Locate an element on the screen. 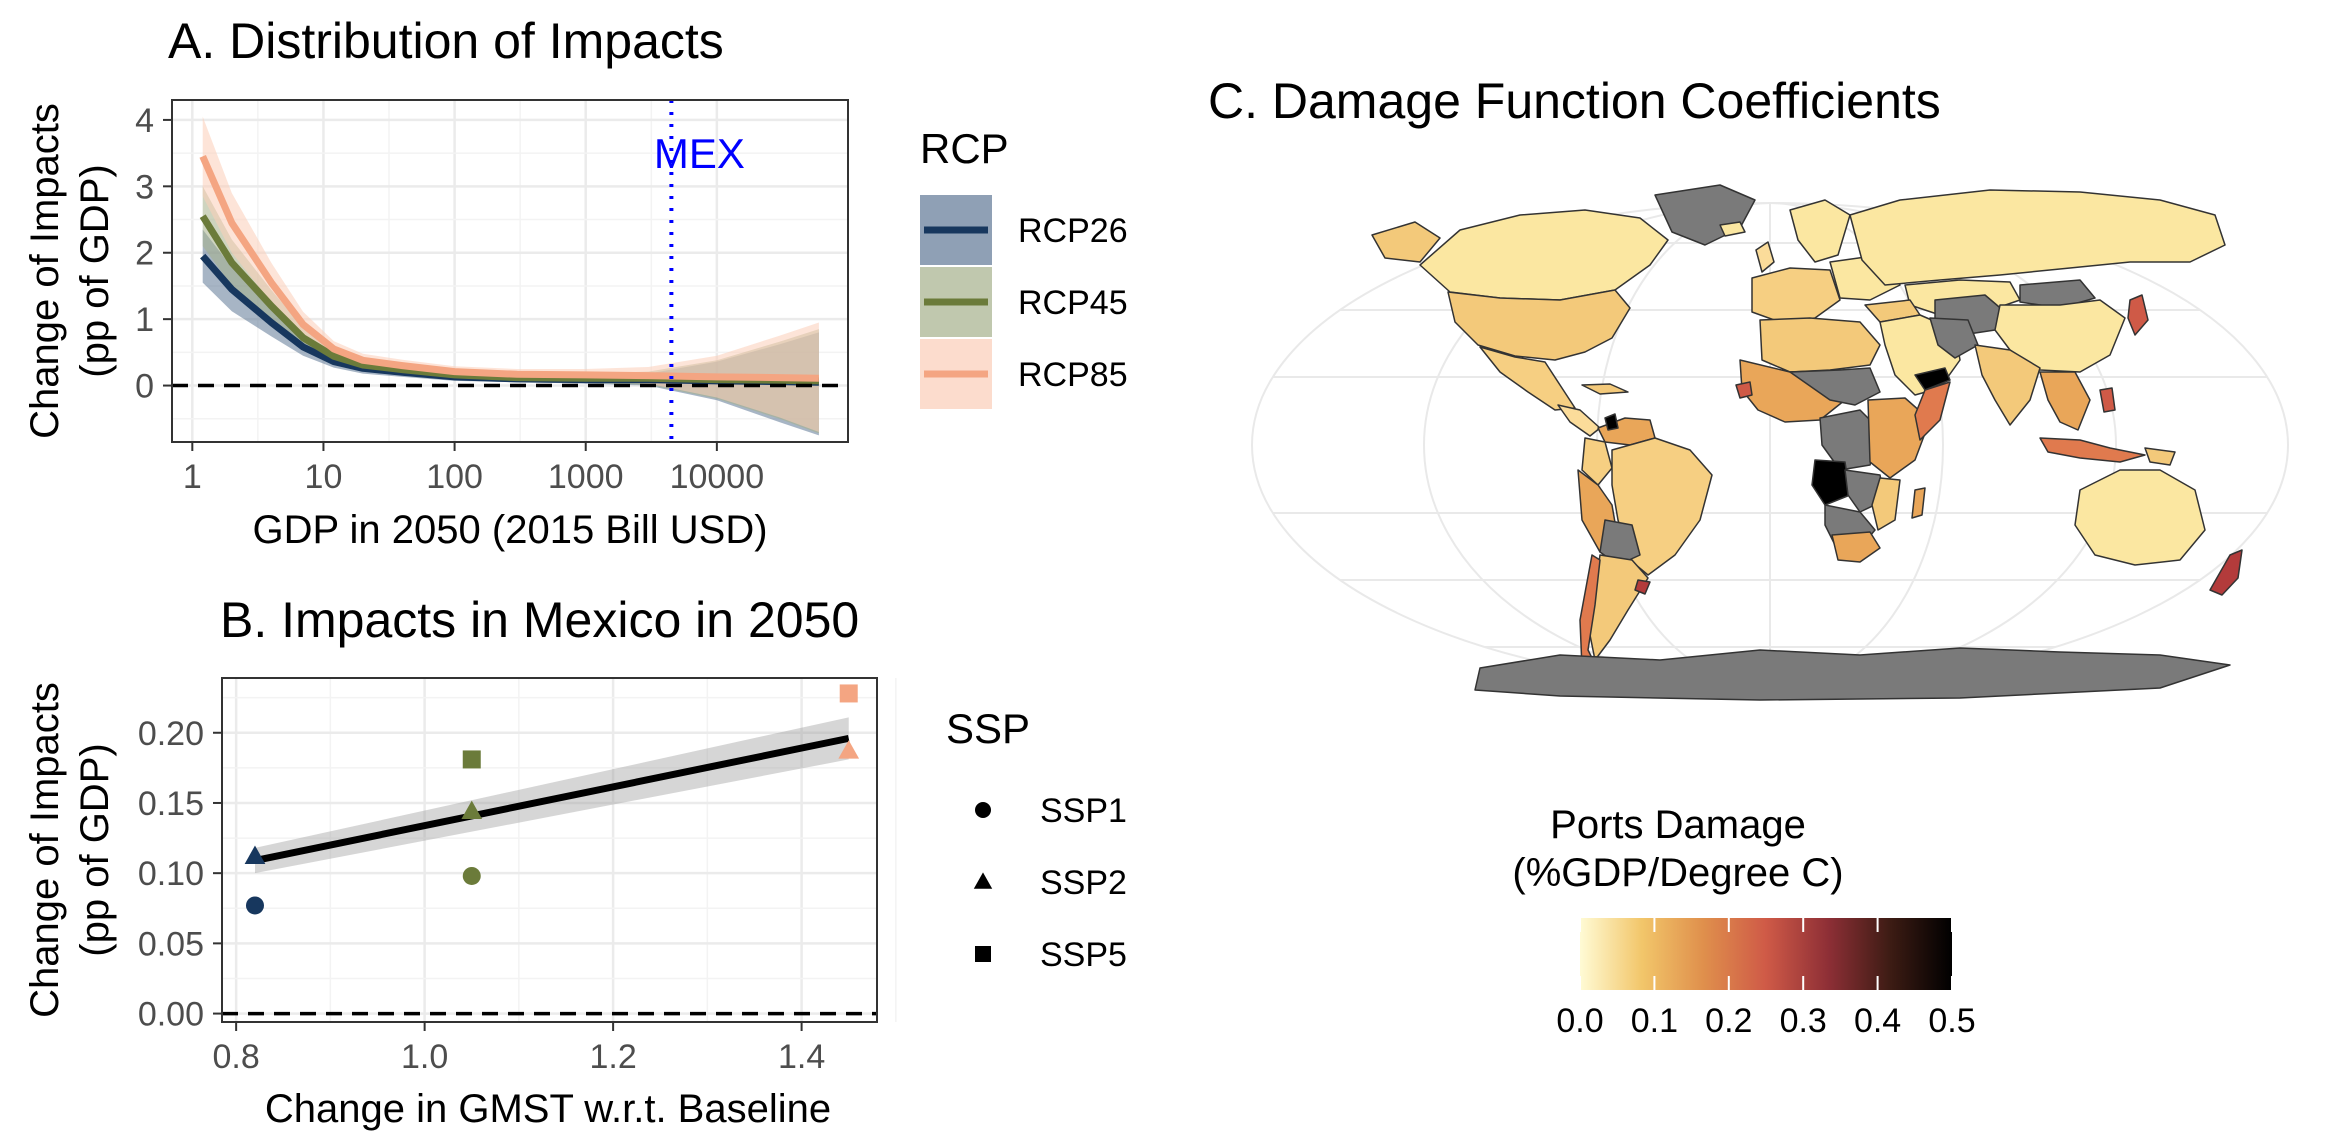 The image size is (2340, 1140). country-usa is located at coordinates (1539, 325).